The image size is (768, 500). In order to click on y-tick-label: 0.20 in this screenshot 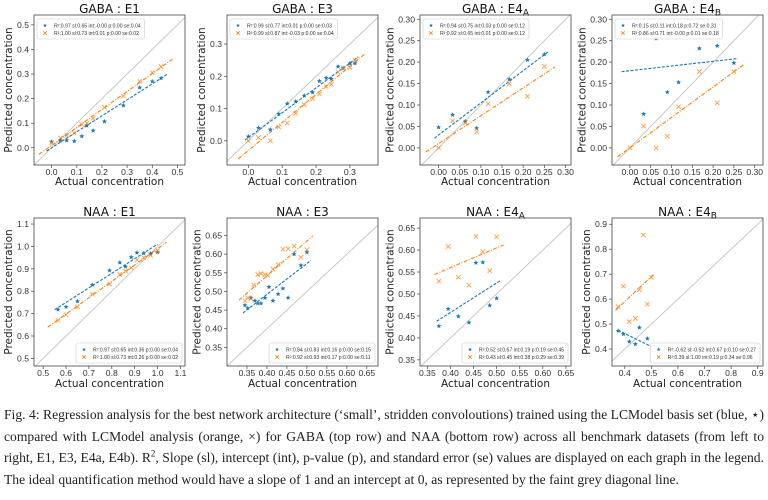, I will do `click(598, 62)`.